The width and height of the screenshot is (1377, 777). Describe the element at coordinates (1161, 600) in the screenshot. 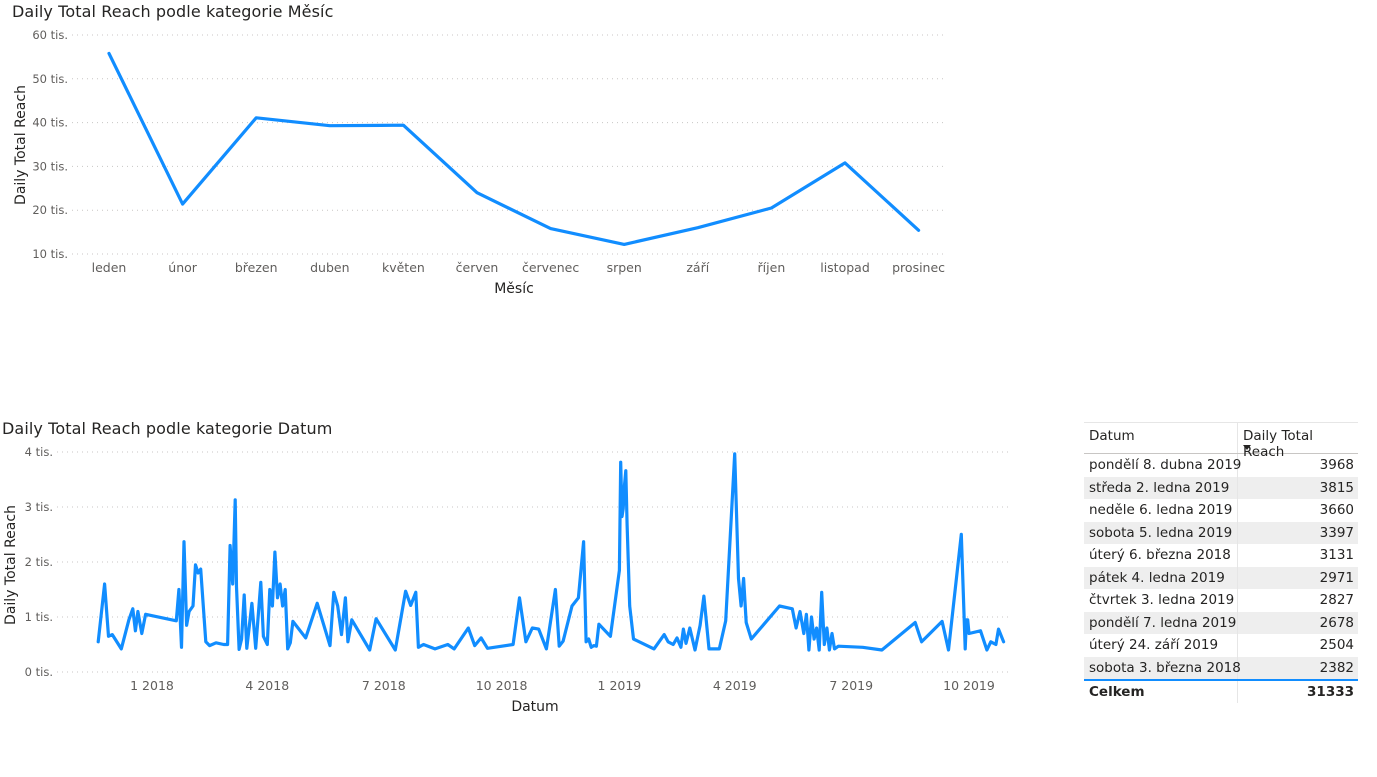

I see `cell-datum: čtvrtek 3. ledna 2019` at that location.